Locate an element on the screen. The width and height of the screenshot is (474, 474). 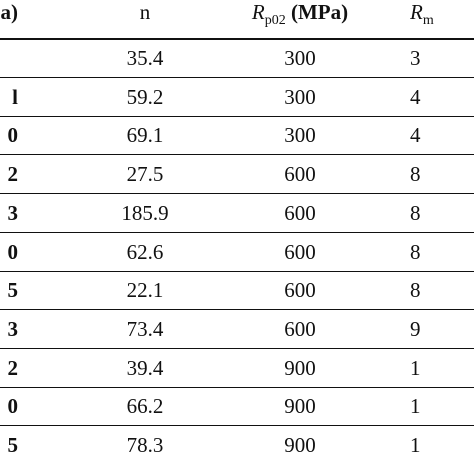
header-col-rp02: Rp02 (MPa) is located at coordinates (300, 19).